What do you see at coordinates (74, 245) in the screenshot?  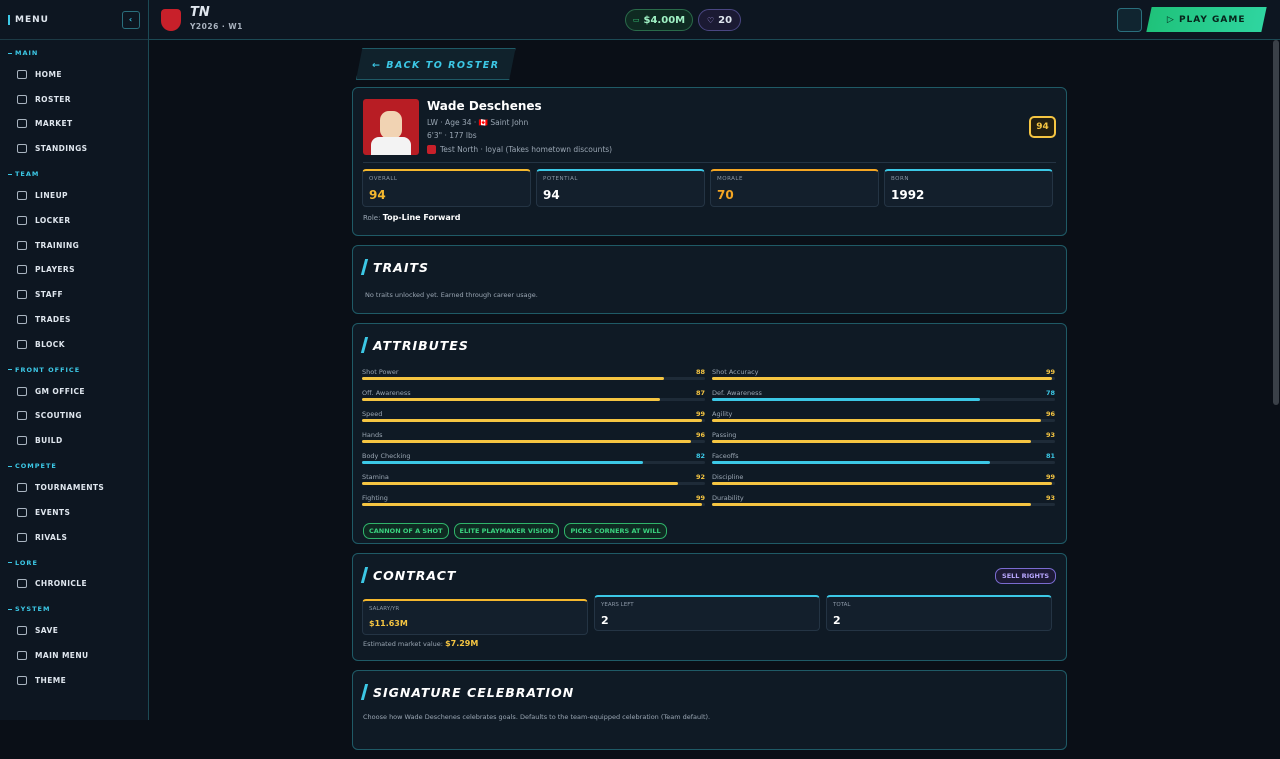 I see `nav-item: TRAINING` at bounding box center [74, 245].